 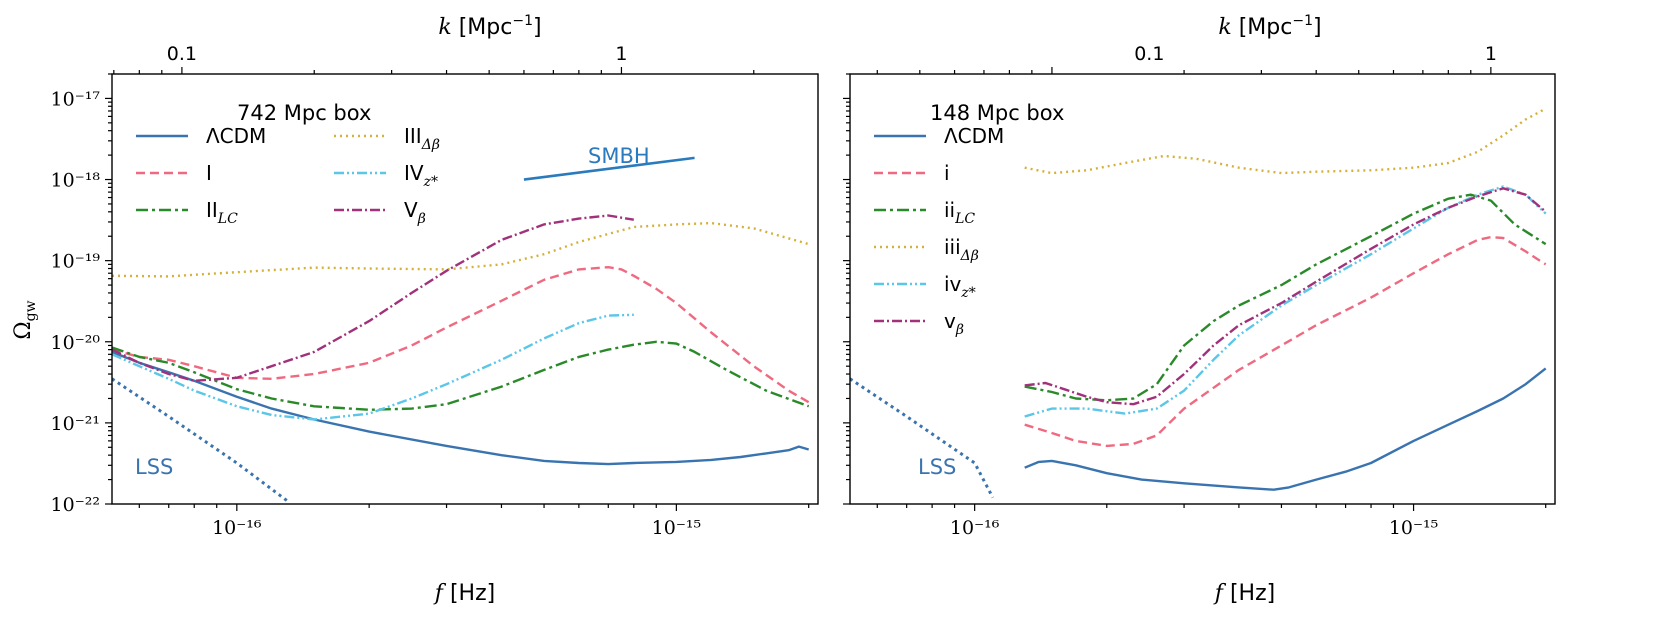 What do you see at coordinates (421, 175) in the screenshot?
I see `left-legend-label-IV: IVz*` at bounding box center [421, 175].